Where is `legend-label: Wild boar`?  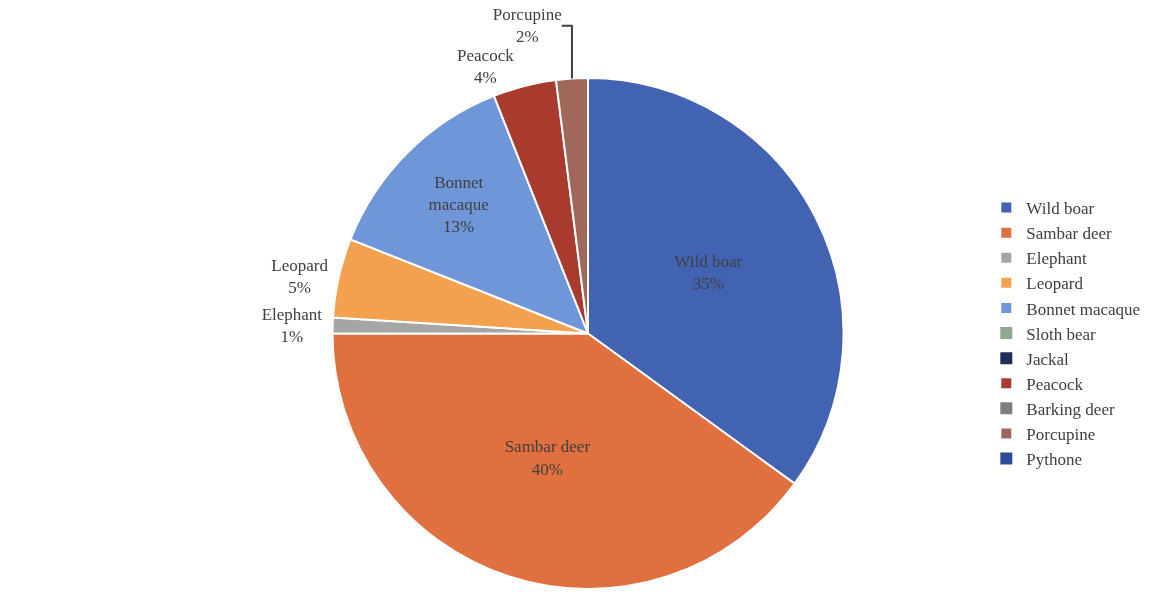 legend-label: Wild boar is located at coordinates (1060, 209).